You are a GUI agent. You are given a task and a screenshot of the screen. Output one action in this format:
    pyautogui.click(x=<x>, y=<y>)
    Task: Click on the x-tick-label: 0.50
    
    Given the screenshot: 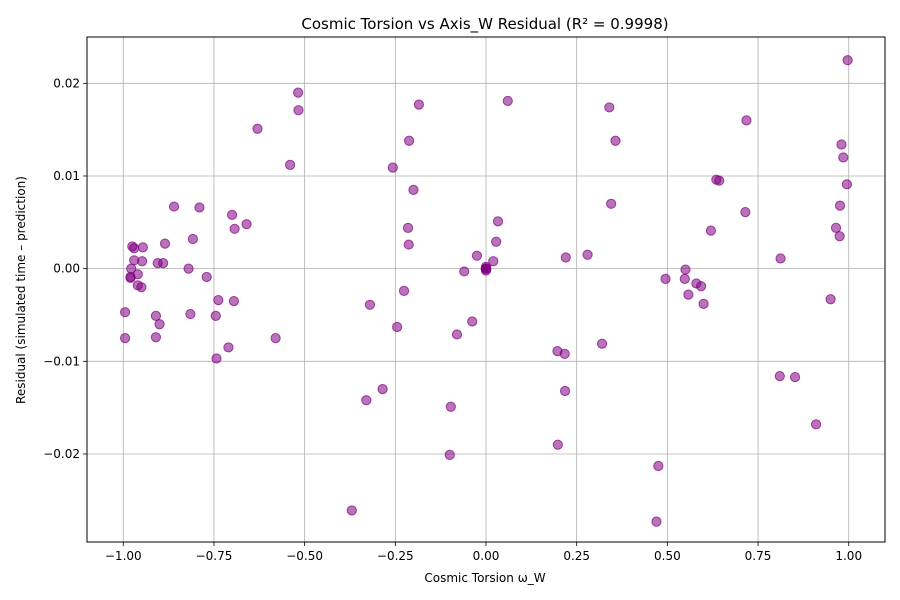 What is the action you would take?
    pyautogui.click(x=667, y=556)
    